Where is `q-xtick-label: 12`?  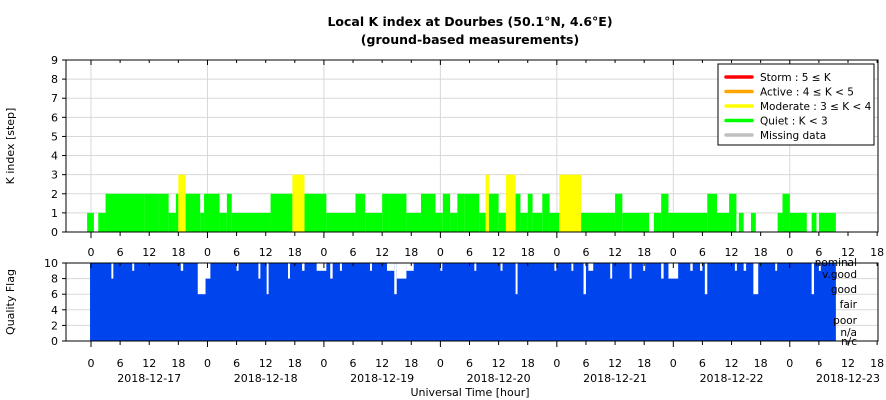 q-xtick-label: 12 is located at coordinates (615, 363).